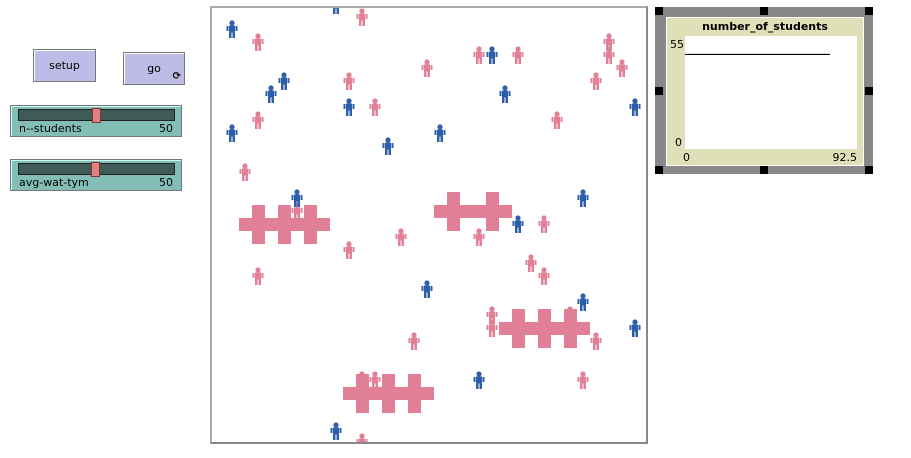  I want to click on slider-label: avg-wat-tym, so click(54, 182).